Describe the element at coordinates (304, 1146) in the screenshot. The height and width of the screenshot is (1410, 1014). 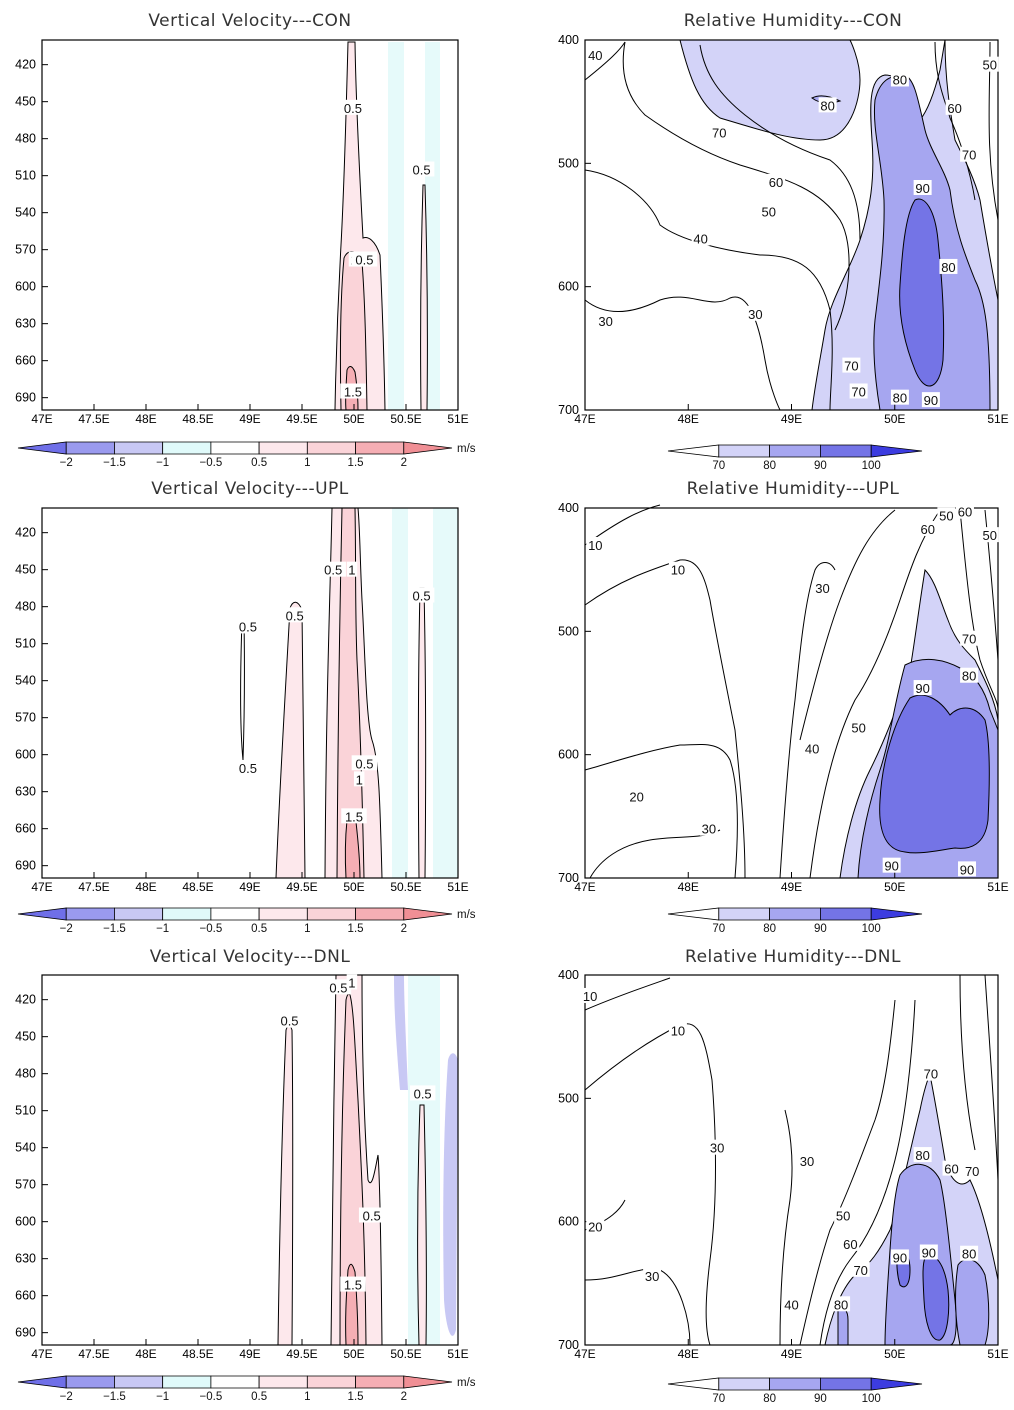
I see `panel-vv-dnl: Vertical Velocity---DNL` at that location.